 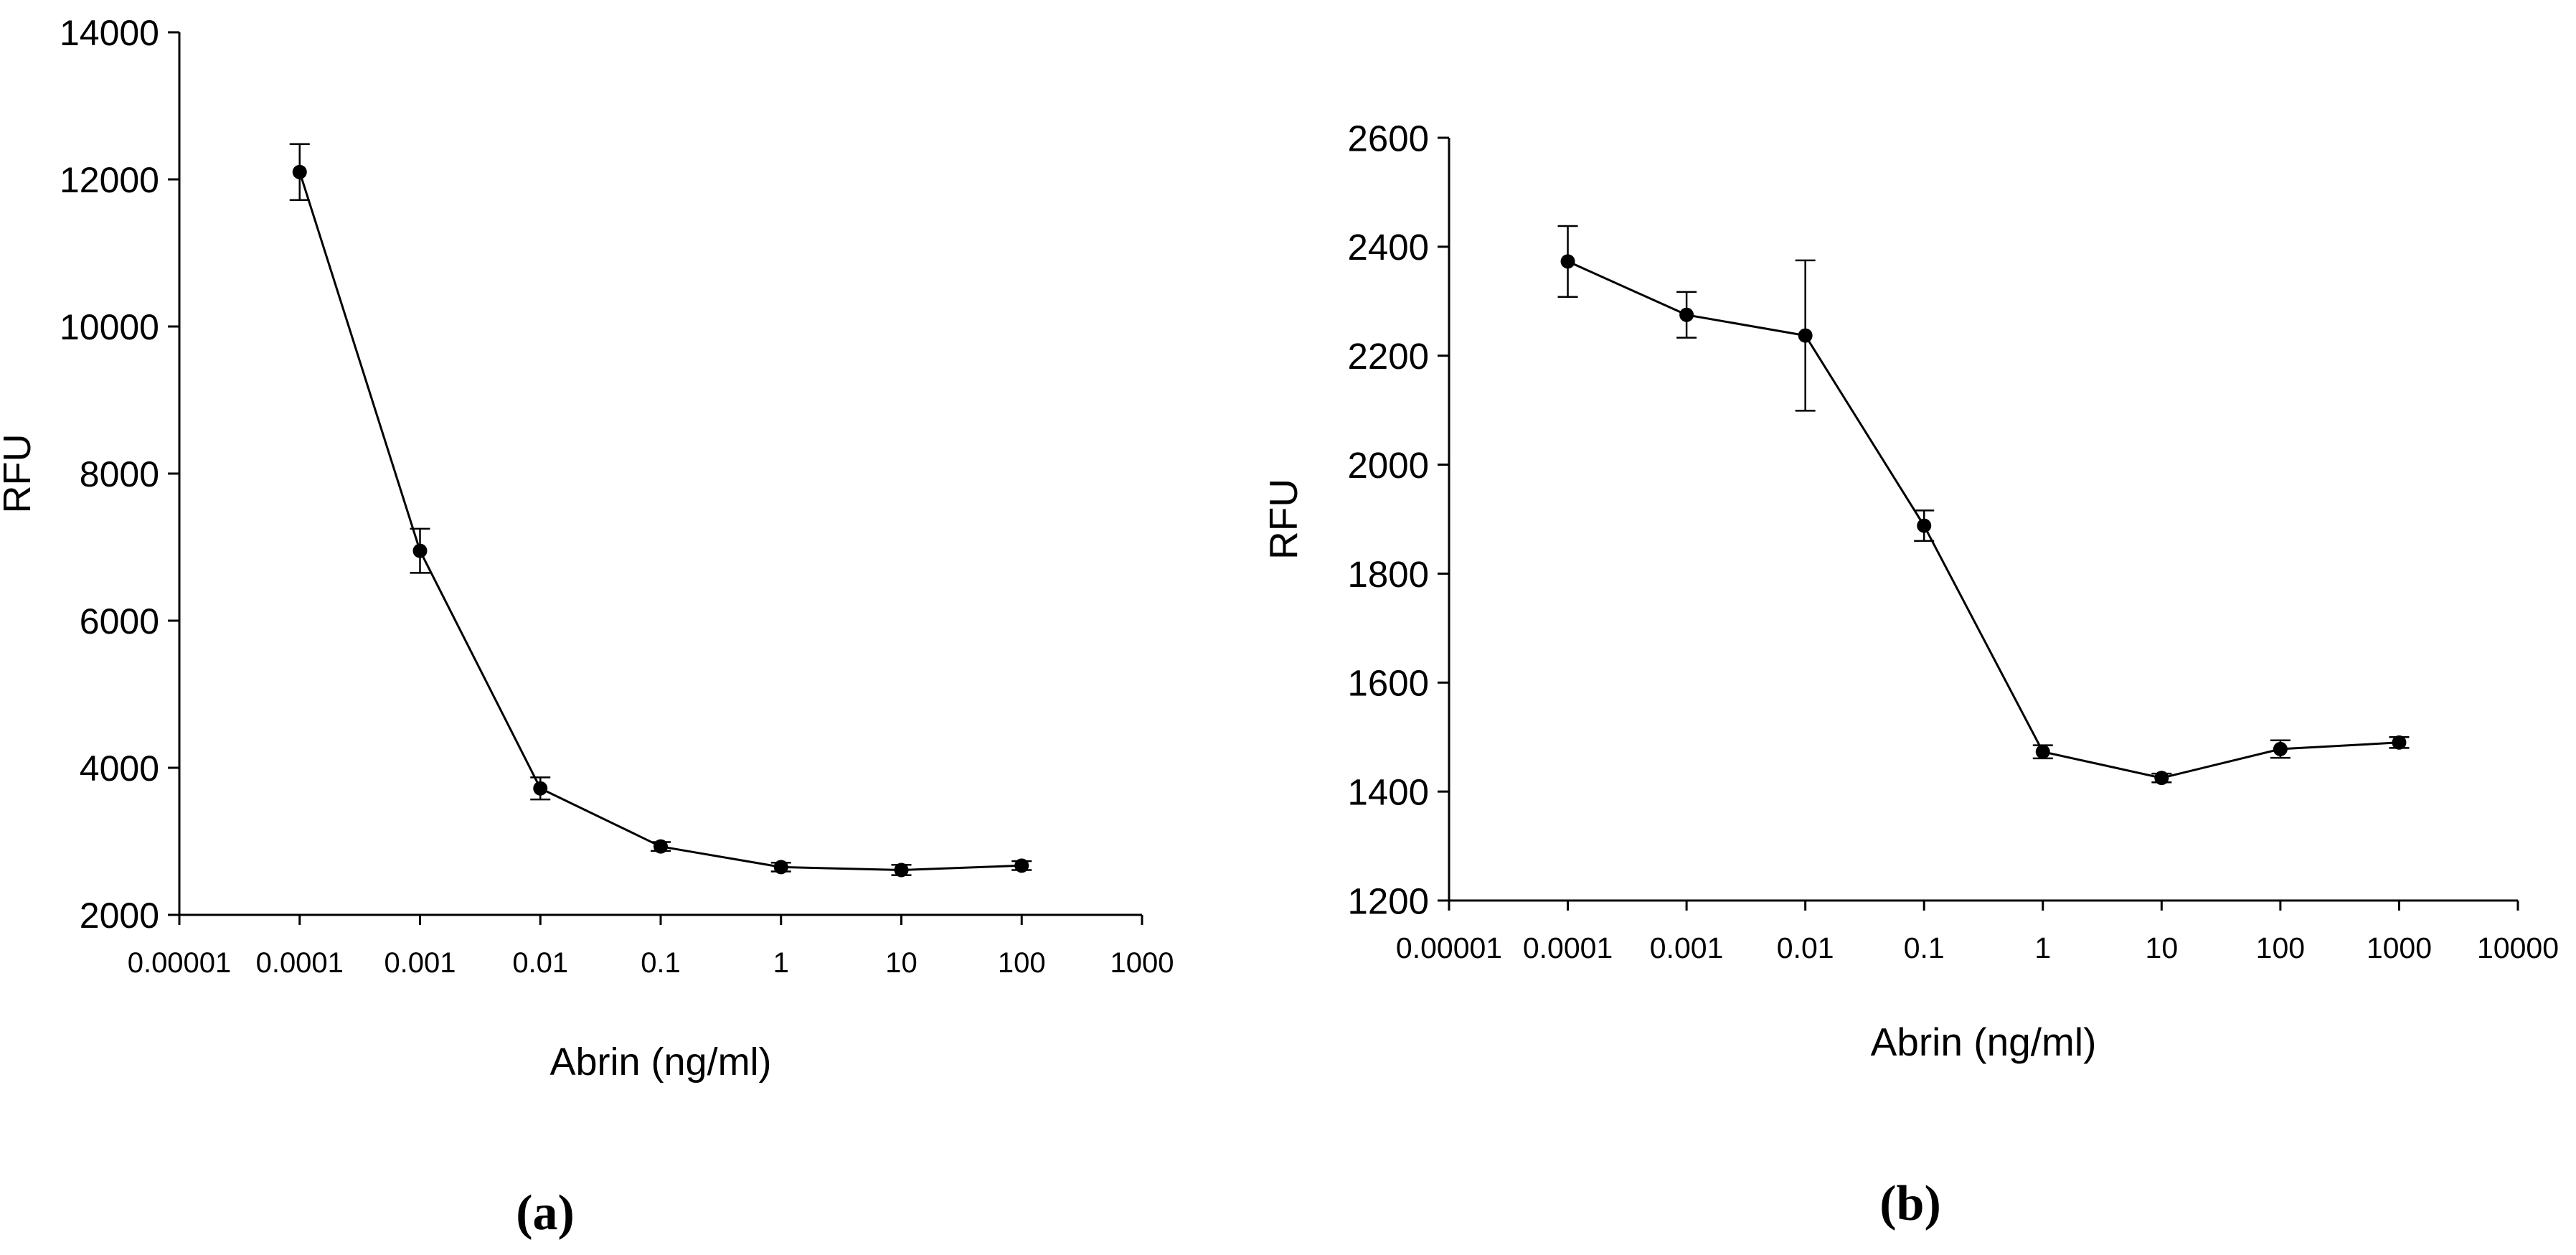 I want to click on y-tick-label: 6000, so click(x=119, y=621).